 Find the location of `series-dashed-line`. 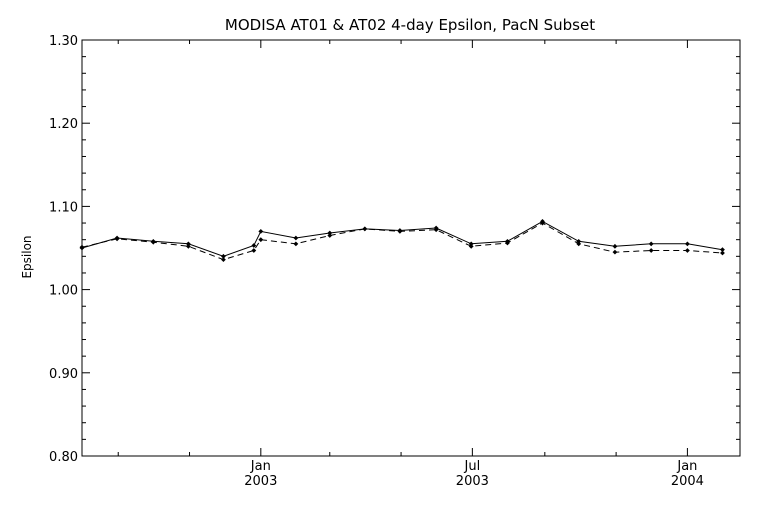

series-dashed-line is located at coordinates (402, 241).